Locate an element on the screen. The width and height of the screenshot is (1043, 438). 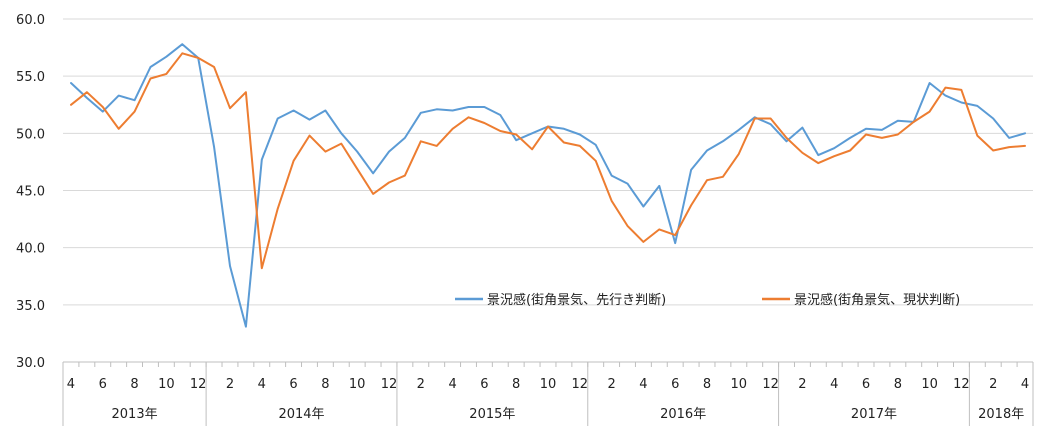
legend: 景況感(街角景気、先行き判断) 景況感(街角景気、現状判断) is located at coordinates (707, 300).